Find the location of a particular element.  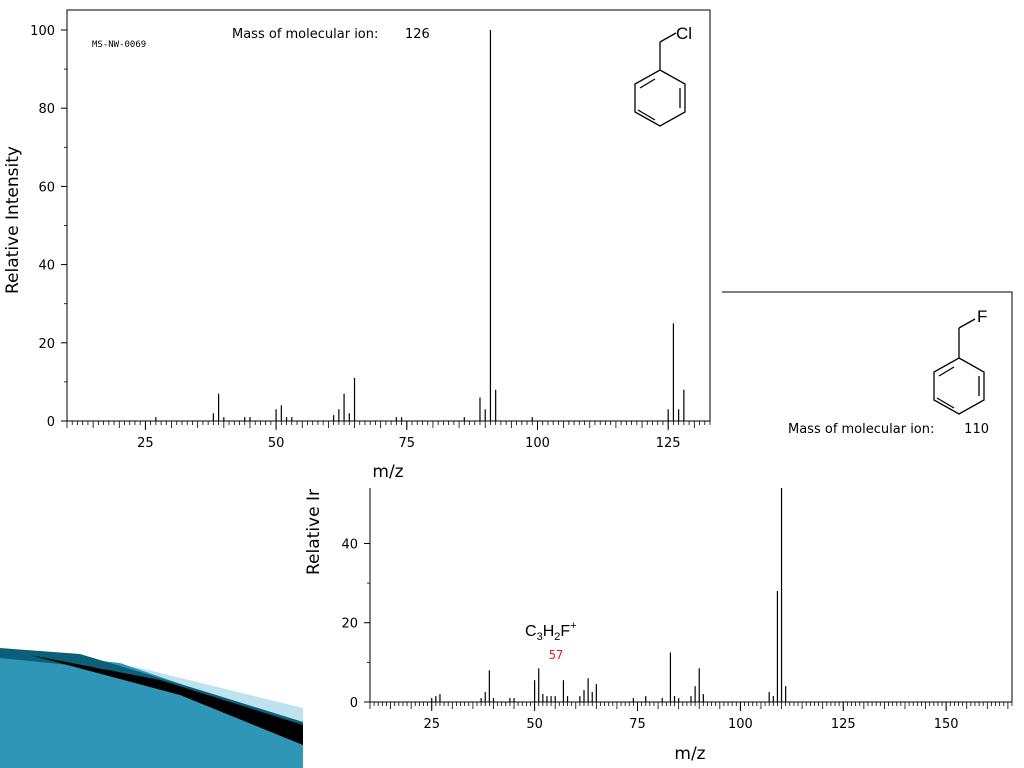

y-tick-label: 80 is located at coordinates (46, 109).